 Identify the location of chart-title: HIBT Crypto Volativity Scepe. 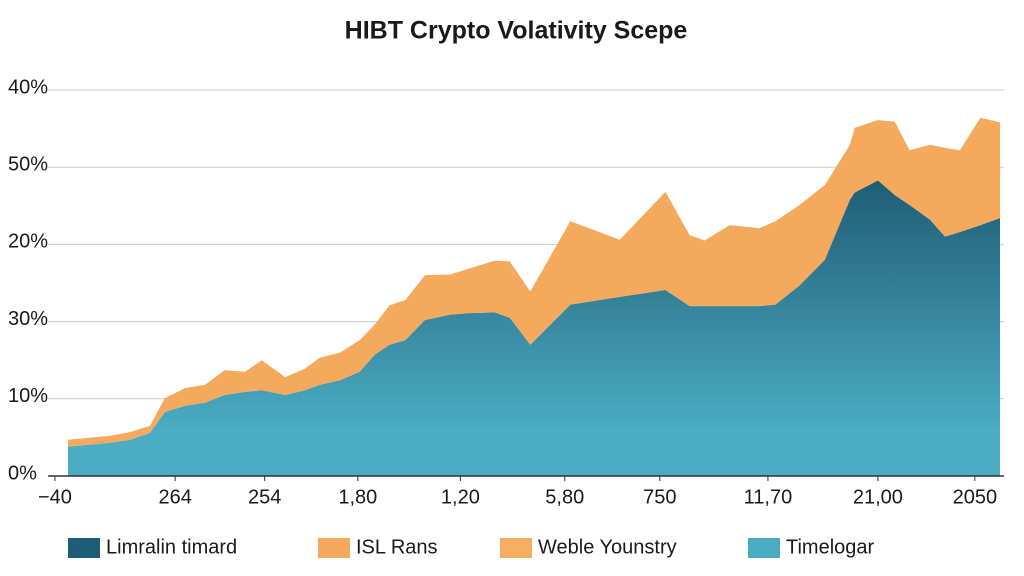
(516, 31).